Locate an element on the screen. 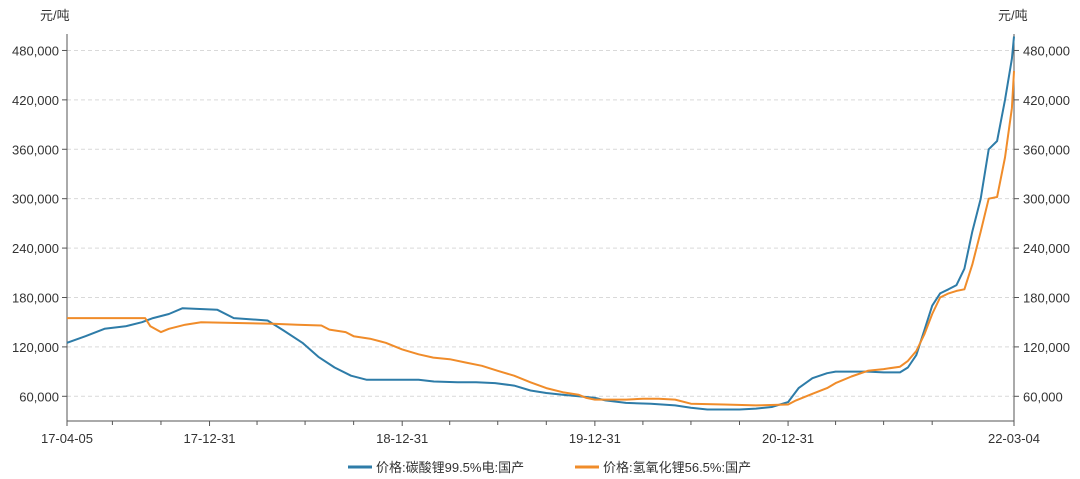  right-y-tick-label: 300,000 is located at coordinates (1046, 199).